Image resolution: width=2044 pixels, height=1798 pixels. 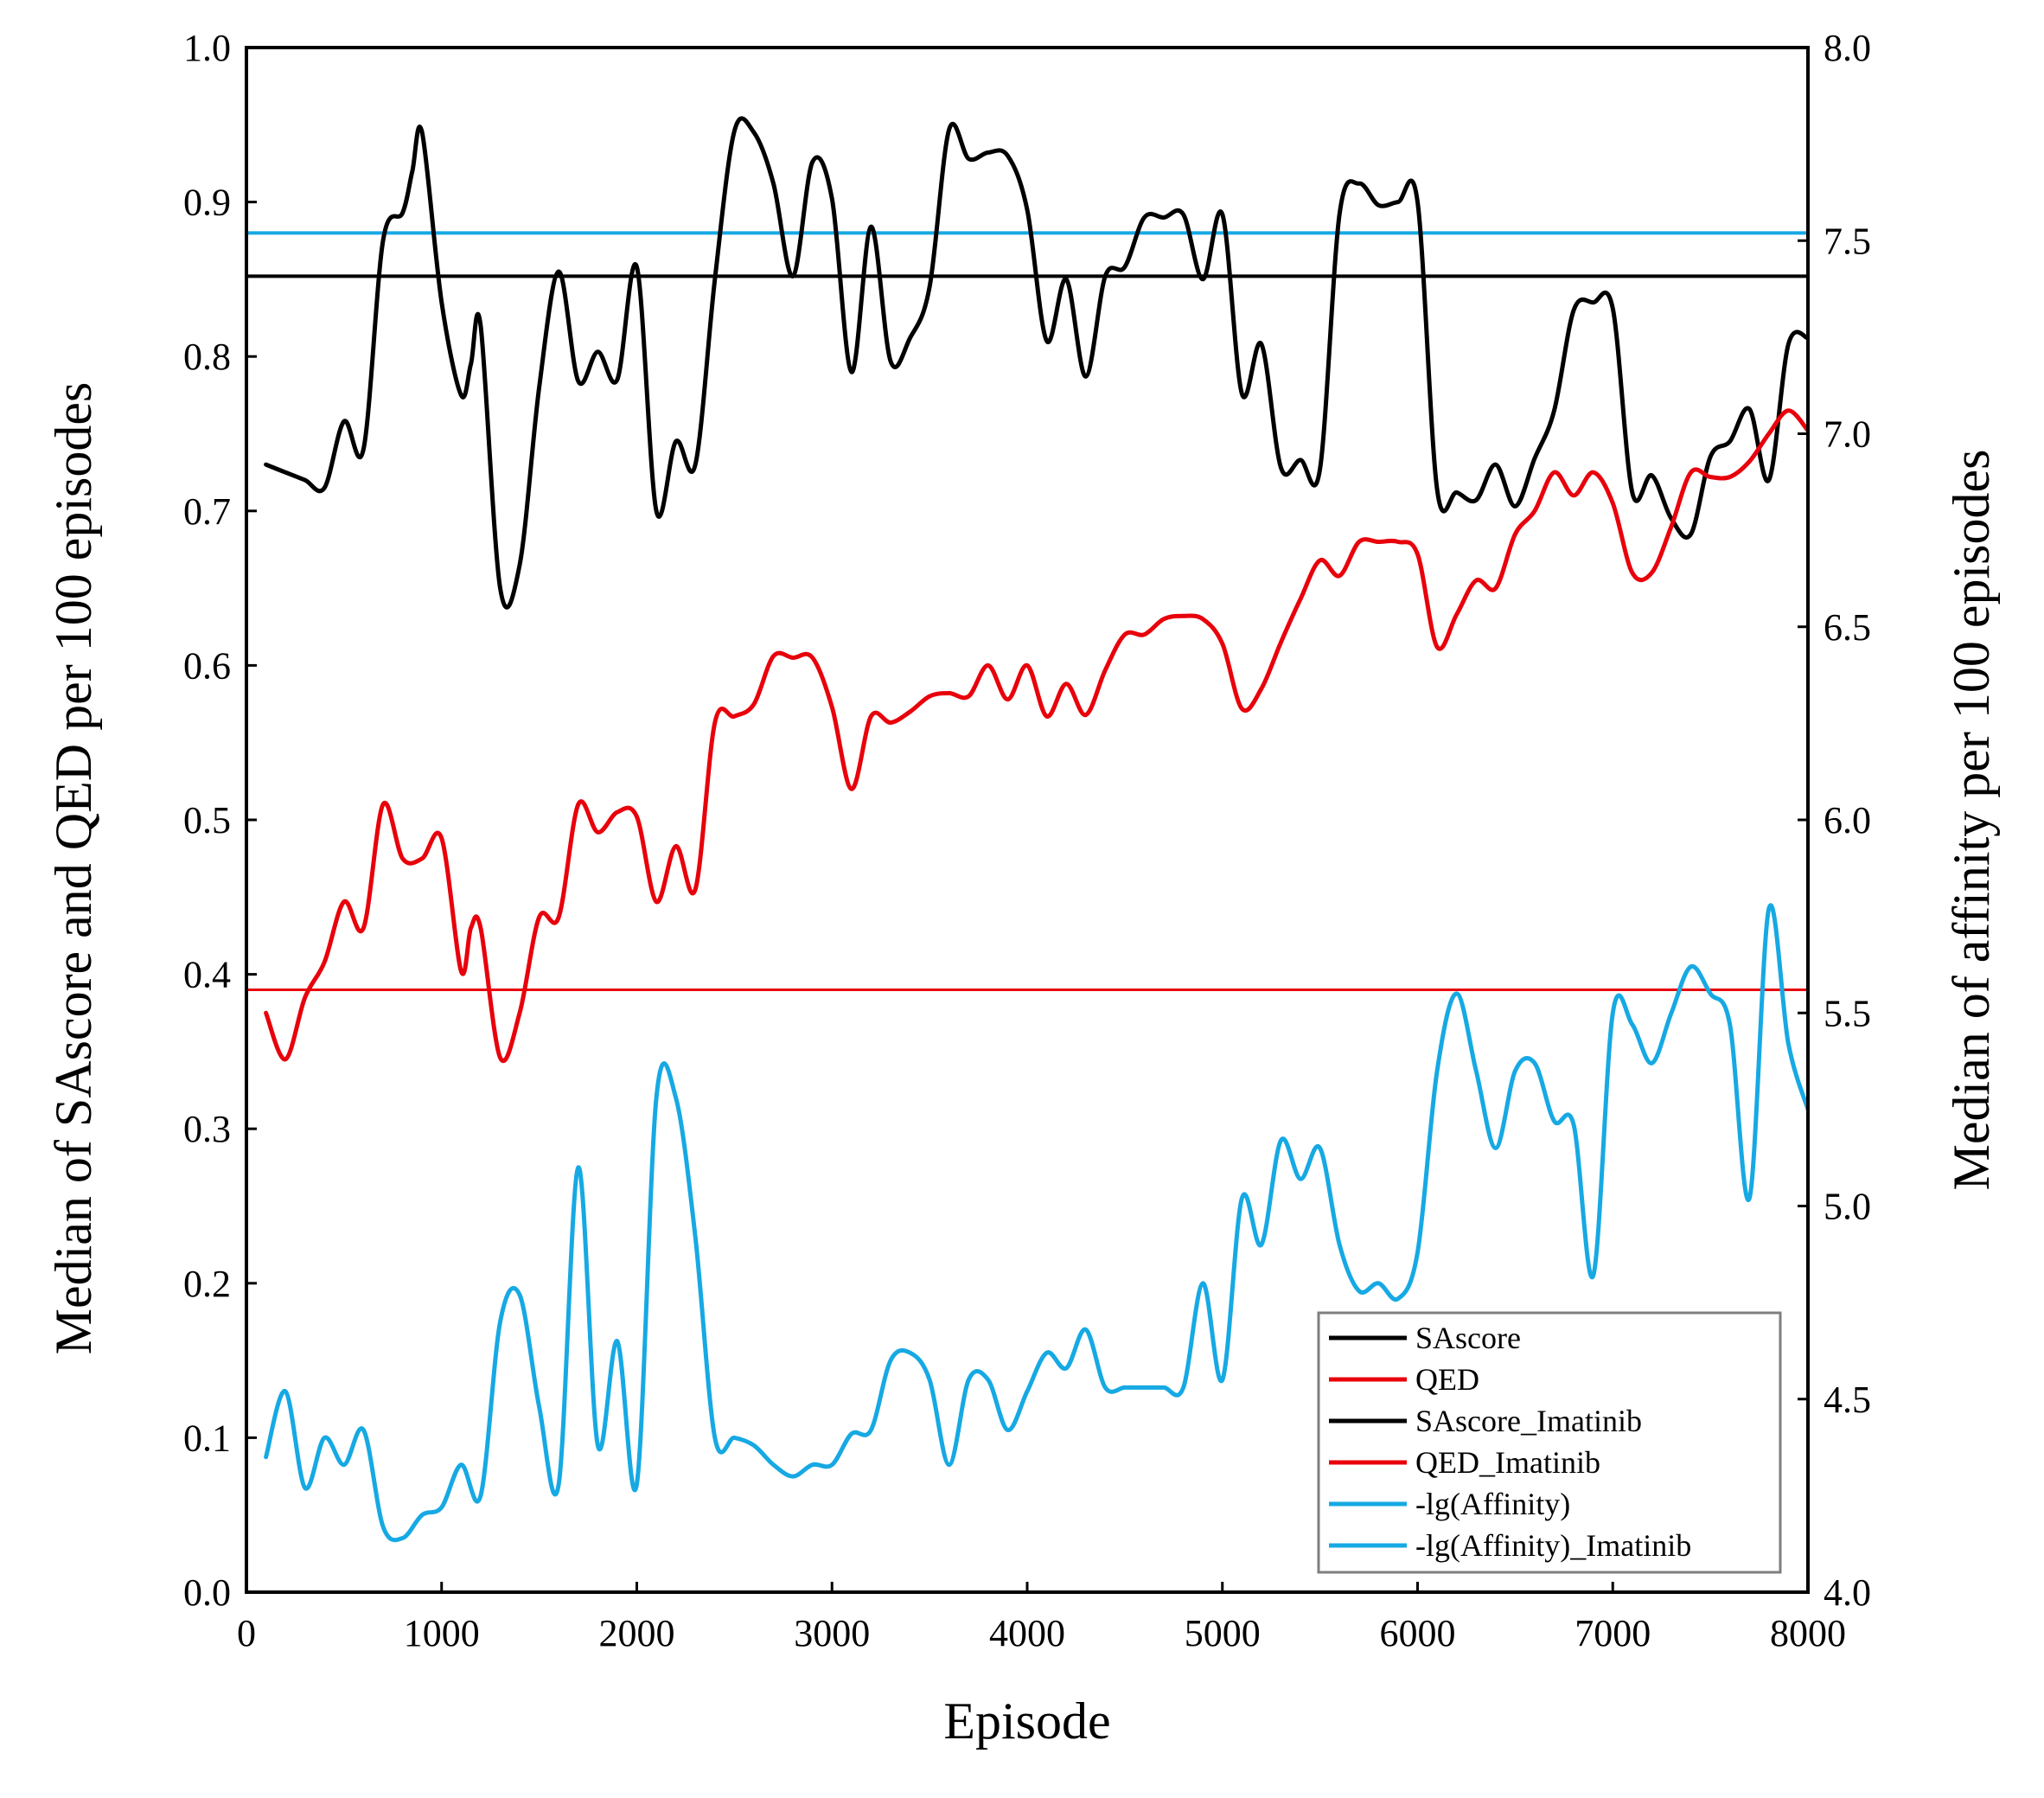 I want to click on y-right-tick-label: 6.5, so click(x=1848, y=627).